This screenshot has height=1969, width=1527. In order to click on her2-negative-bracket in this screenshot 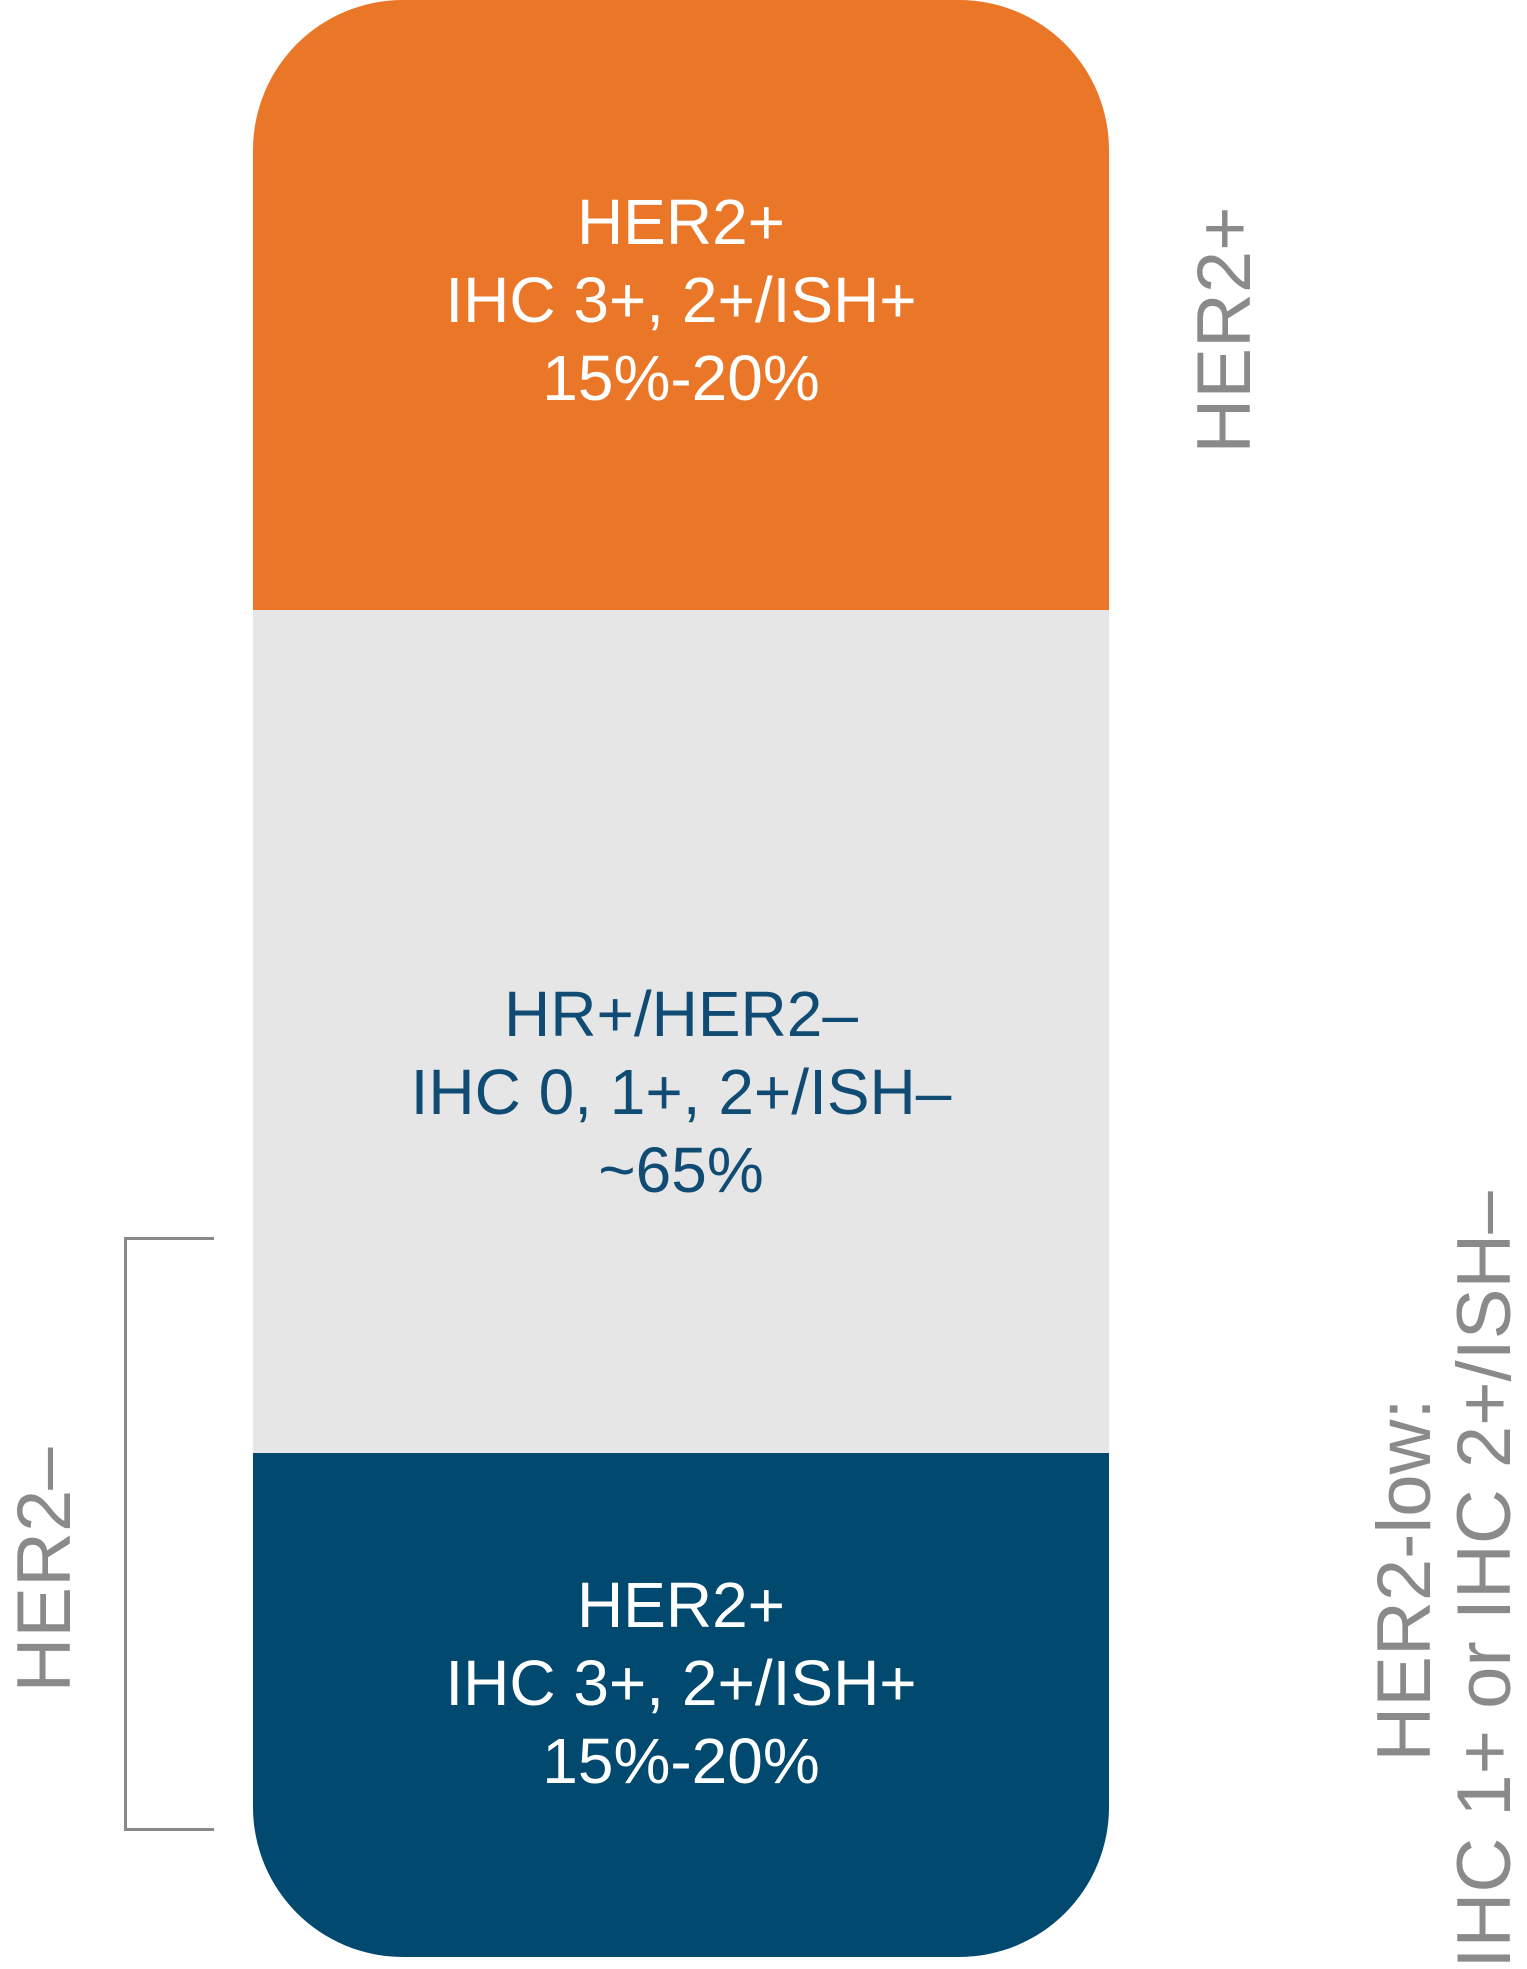, I will do `click(169, 1534)`.